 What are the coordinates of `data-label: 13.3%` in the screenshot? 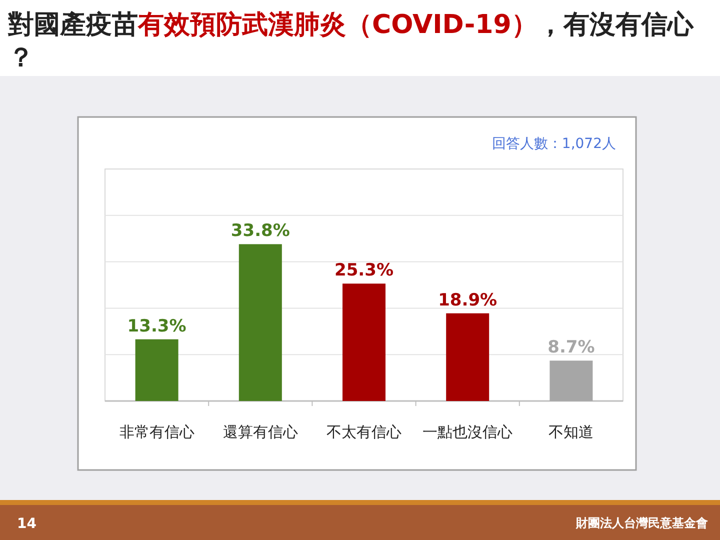 It's located at (156, 326).